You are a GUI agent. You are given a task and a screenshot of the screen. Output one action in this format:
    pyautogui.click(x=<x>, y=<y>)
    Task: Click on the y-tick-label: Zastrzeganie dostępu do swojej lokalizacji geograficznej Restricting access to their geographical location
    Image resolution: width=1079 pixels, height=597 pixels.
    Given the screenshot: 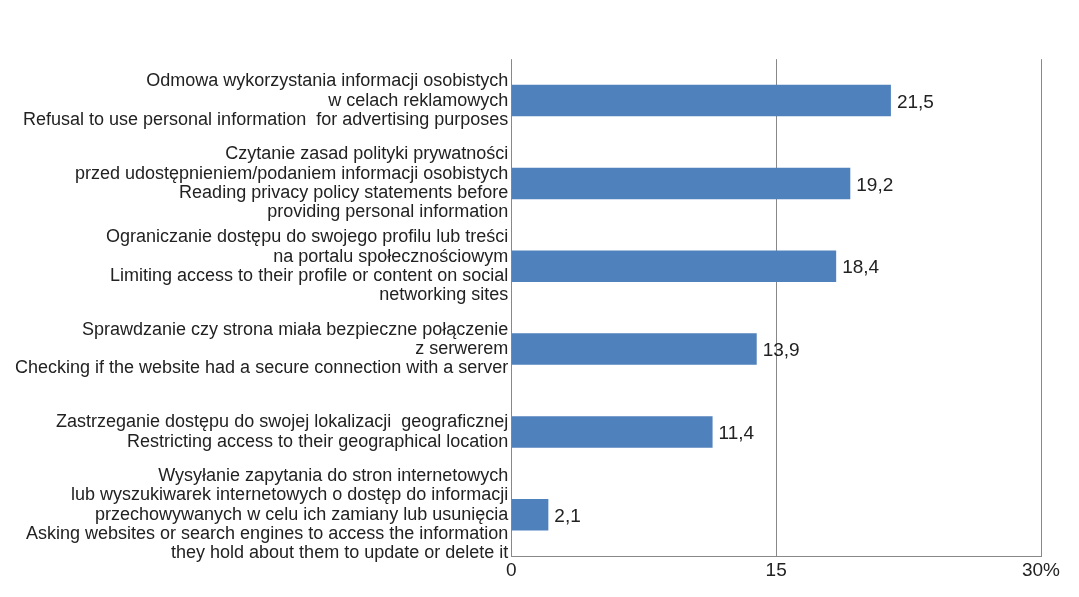 What is the action you would take?
    pyautogui.click(x=282, y=431)
    